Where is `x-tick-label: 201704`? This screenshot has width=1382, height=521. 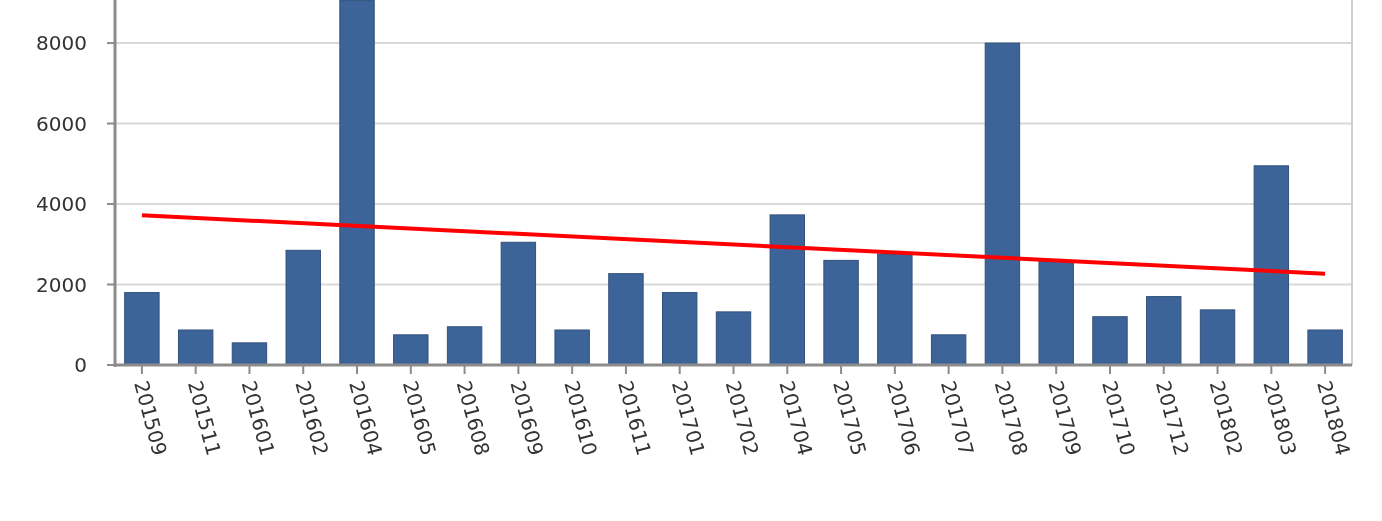 x-tick-label: 201704 is located at coordinates (796, 418).